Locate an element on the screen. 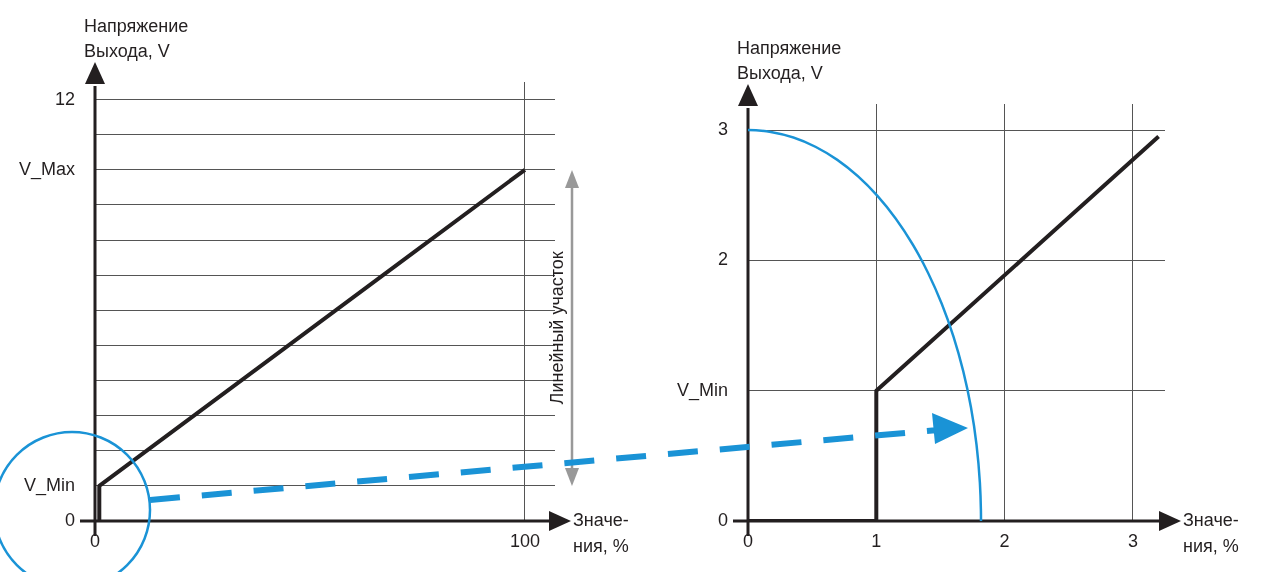  y-tick-label: 3 is located at coordinates (722, 129).